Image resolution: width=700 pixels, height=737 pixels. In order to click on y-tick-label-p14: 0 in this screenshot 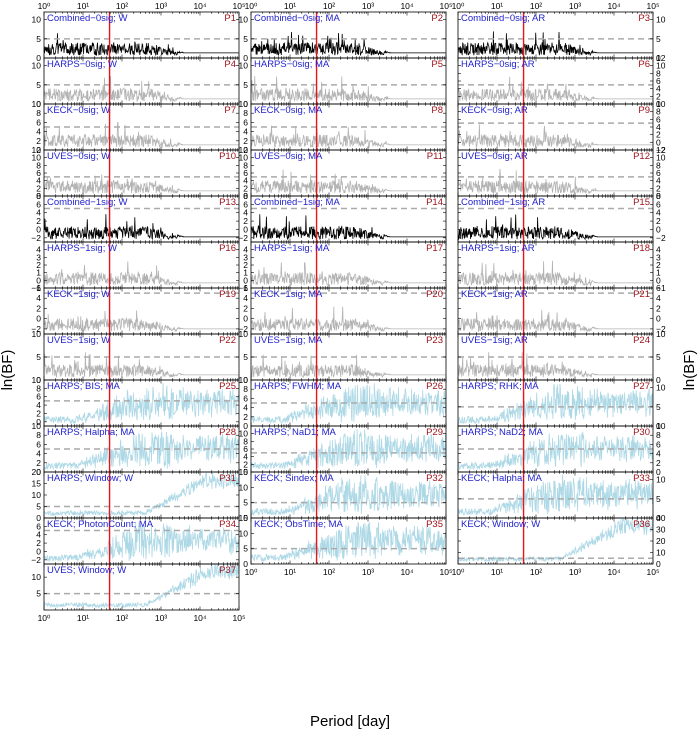, I will do `click(245, 229)`.